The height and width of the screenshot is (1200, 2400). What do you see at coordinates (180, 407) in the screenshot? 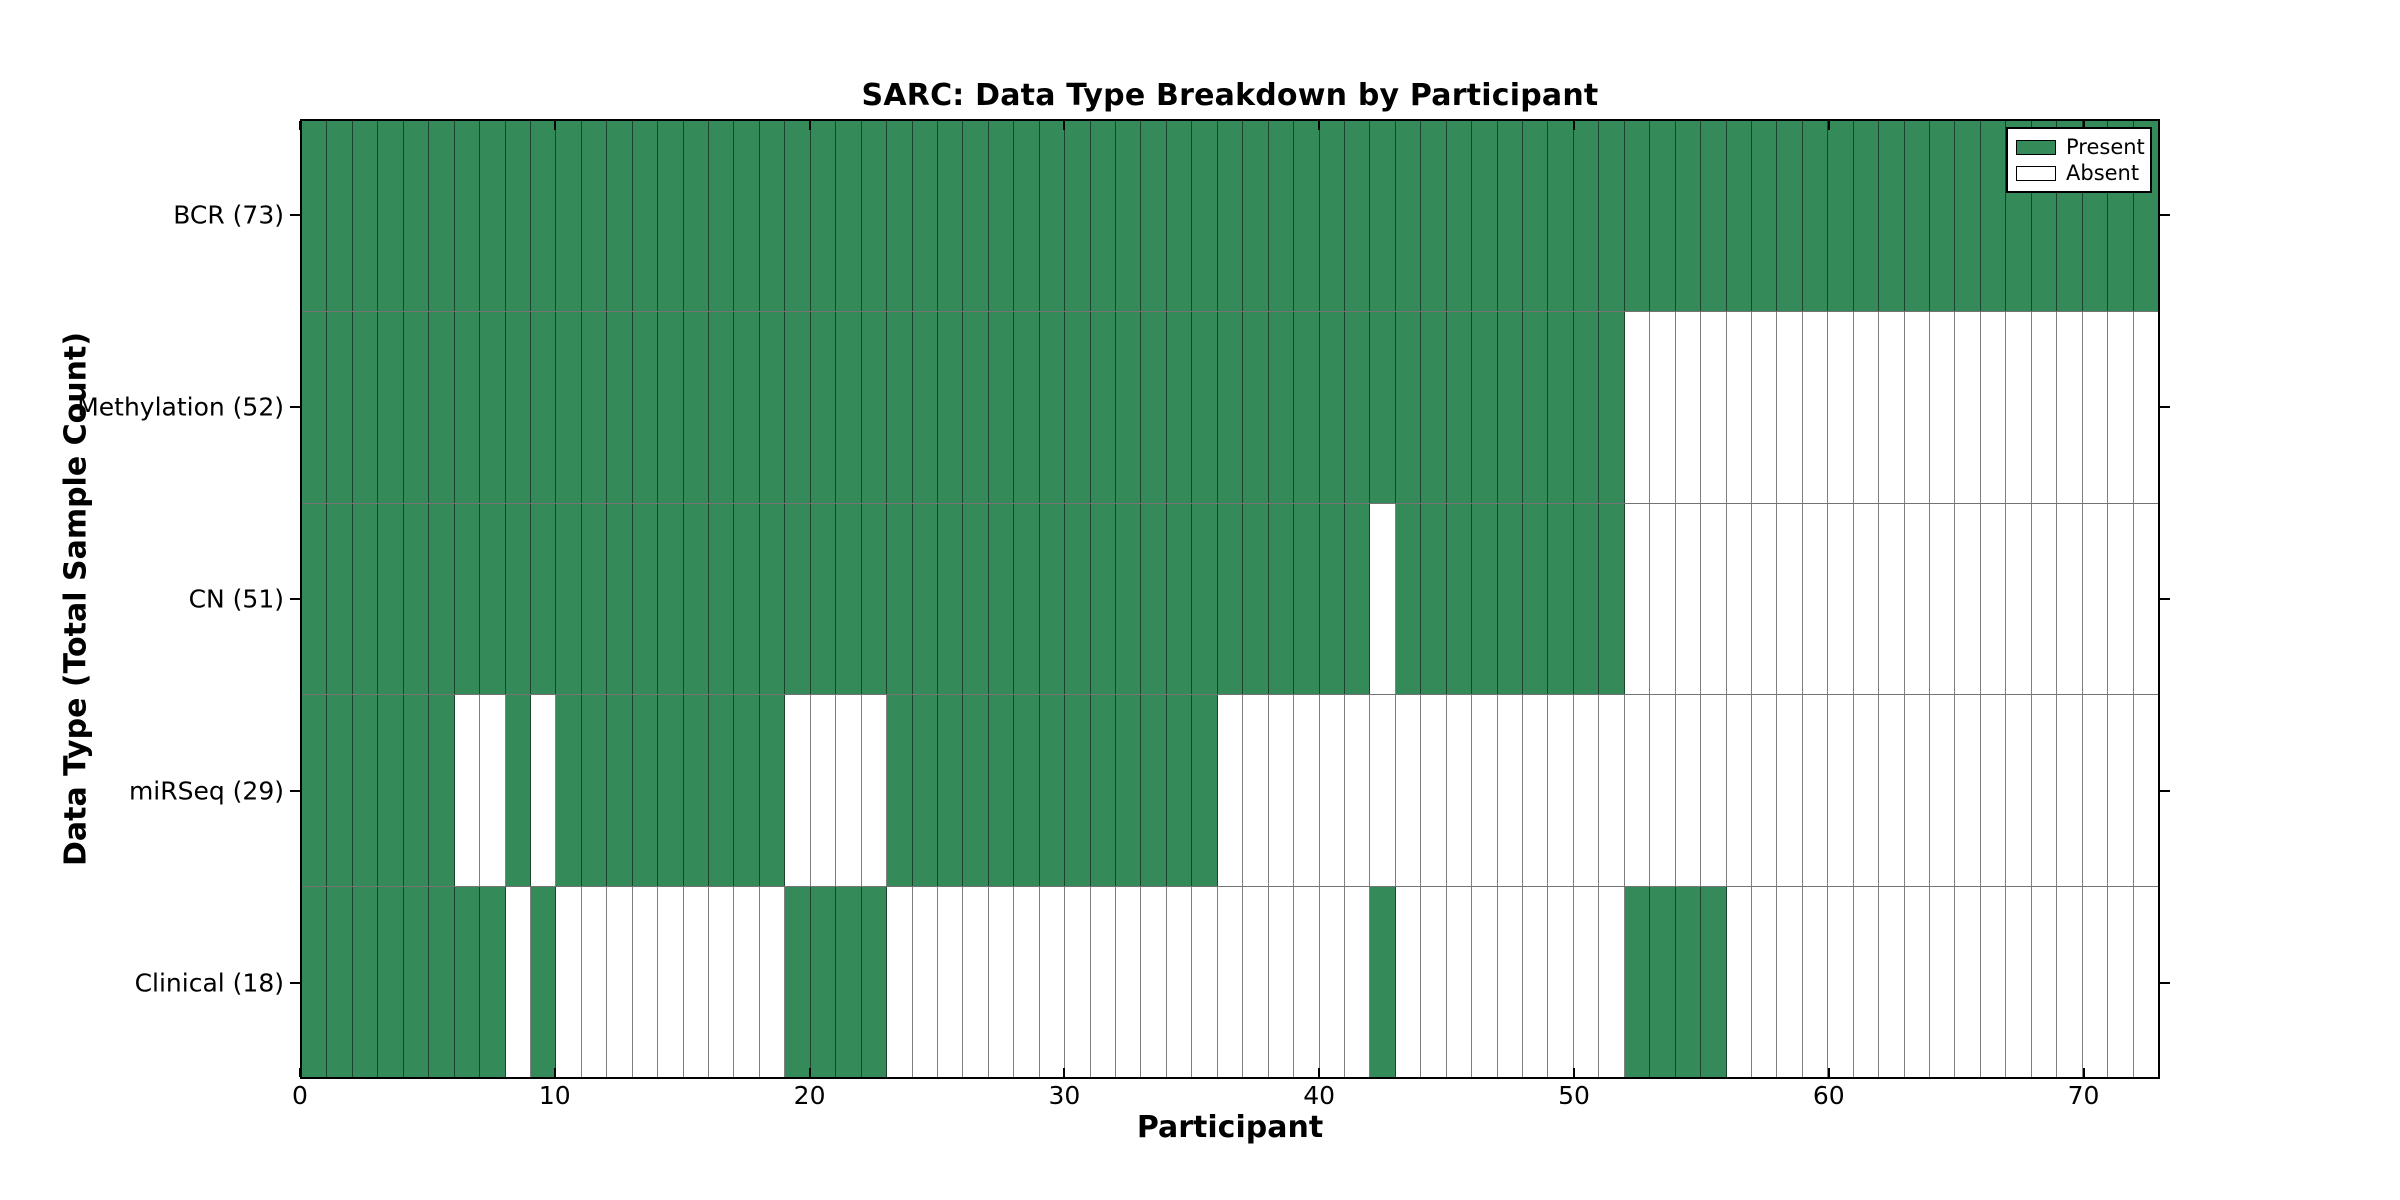
I see `y-tick-label: Methylation (52)` at bounding box center [180, 407].